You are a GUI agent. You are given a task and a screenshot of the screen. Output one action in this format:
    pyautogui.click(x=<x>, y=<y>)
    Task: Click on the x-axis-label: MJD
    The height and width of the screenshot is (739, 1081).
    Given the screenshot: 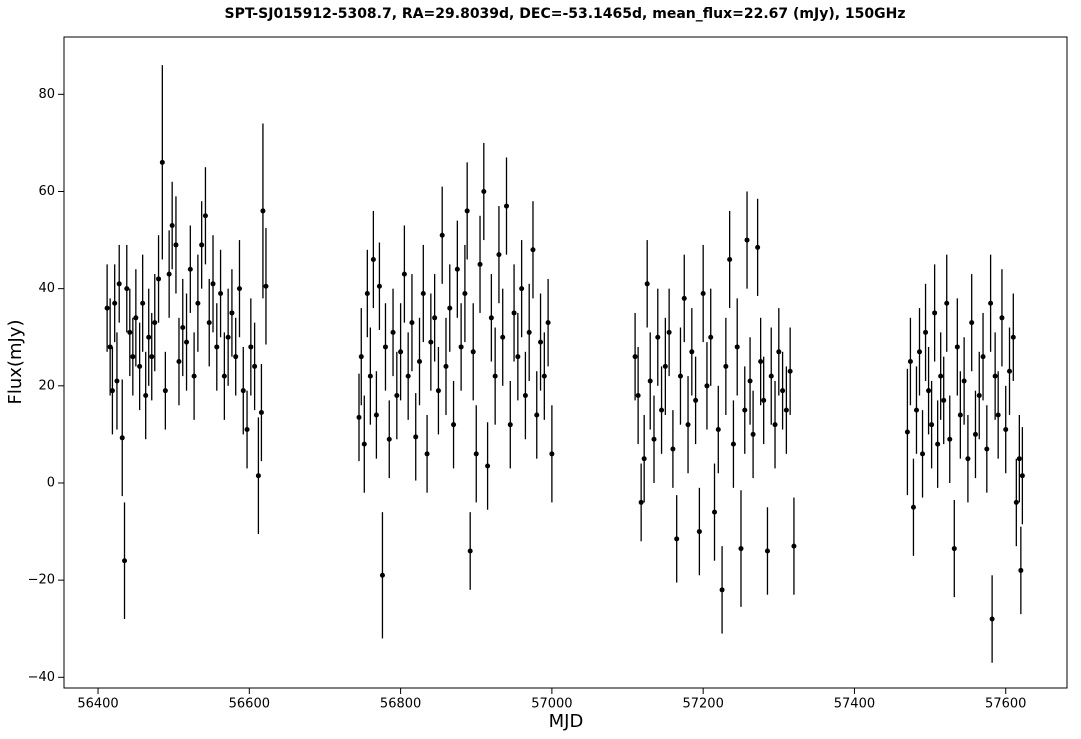 What is the action you would take?
    pyautogui.click(x=566, y=721)
    